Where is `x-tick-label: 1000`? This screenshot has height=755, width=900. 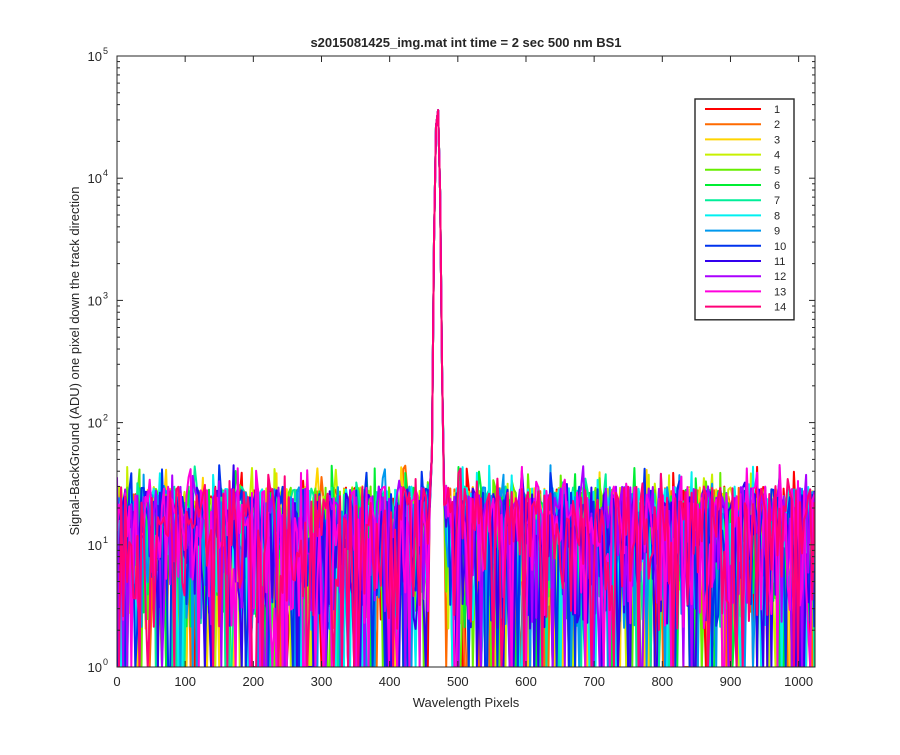 x-tick-label: 1000 is located at coordinates (798, 681).